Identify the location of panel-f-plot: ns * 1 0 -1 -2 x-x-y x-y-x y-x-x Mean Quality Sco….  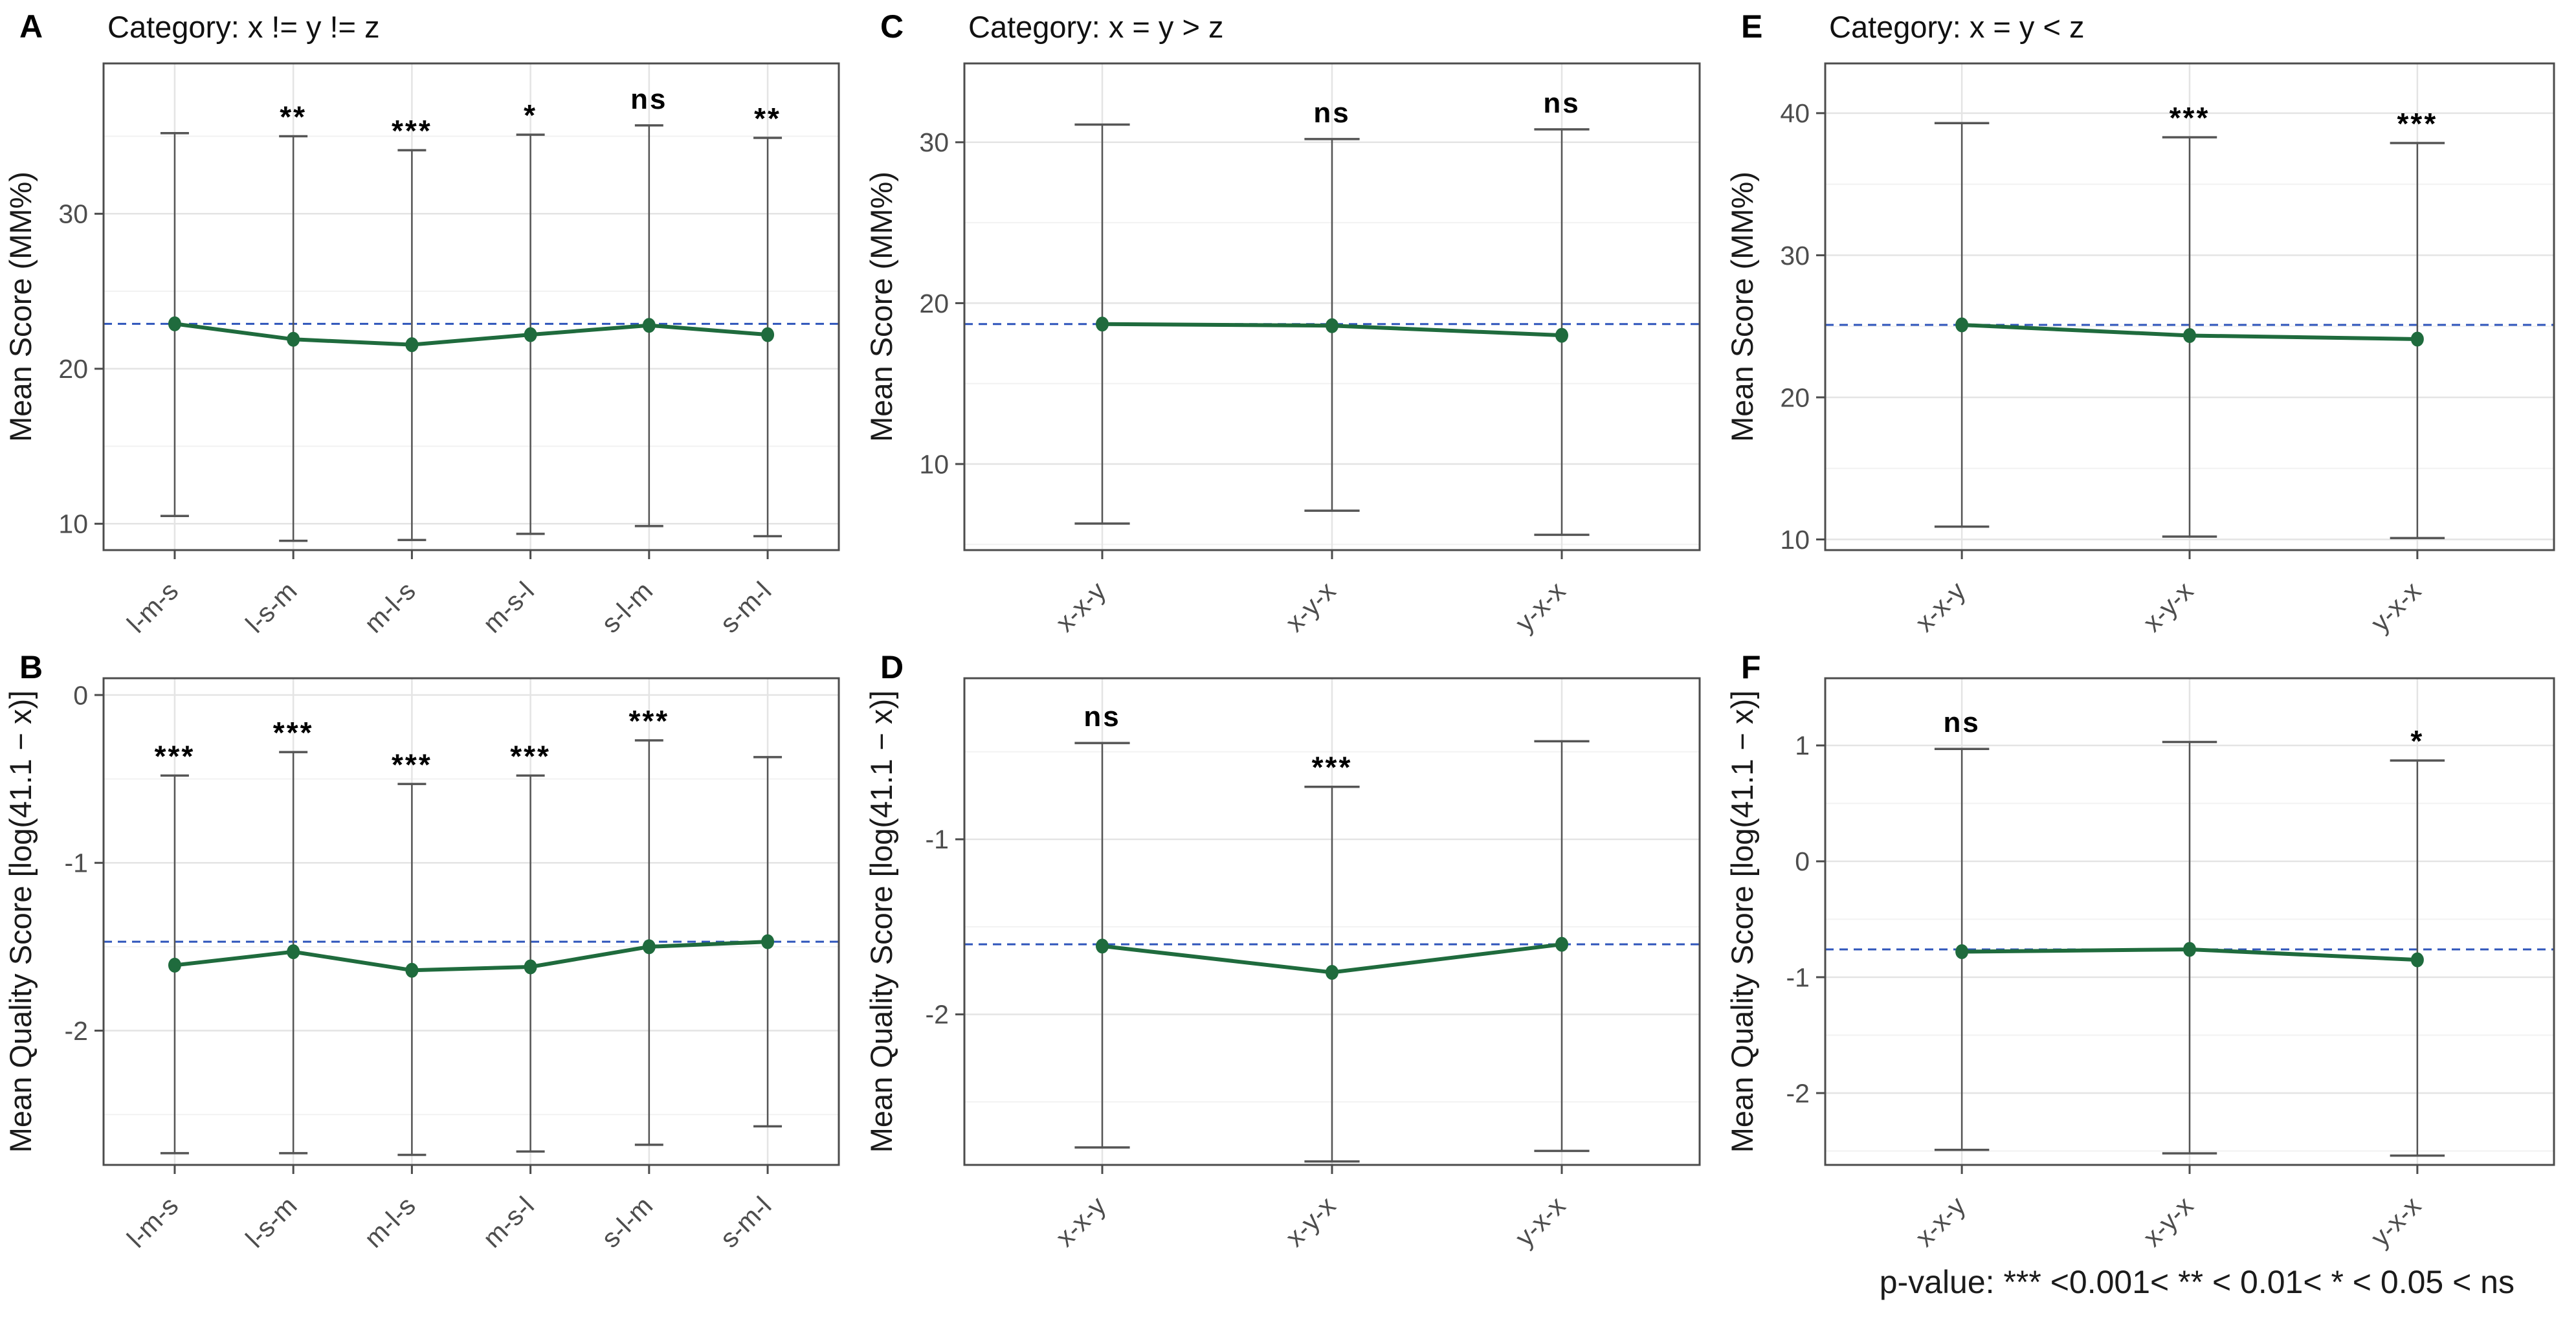
(2140, 964).